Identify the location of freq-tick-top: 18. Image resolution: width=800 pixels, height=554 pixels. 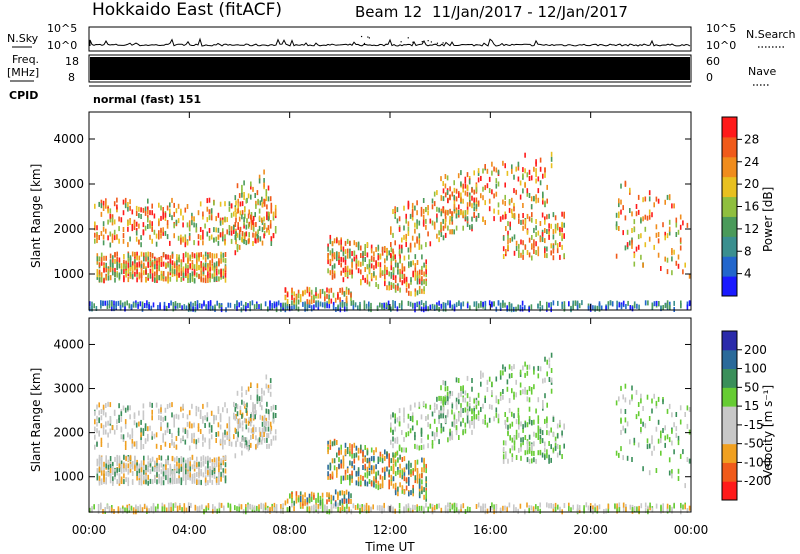
(72, 61).